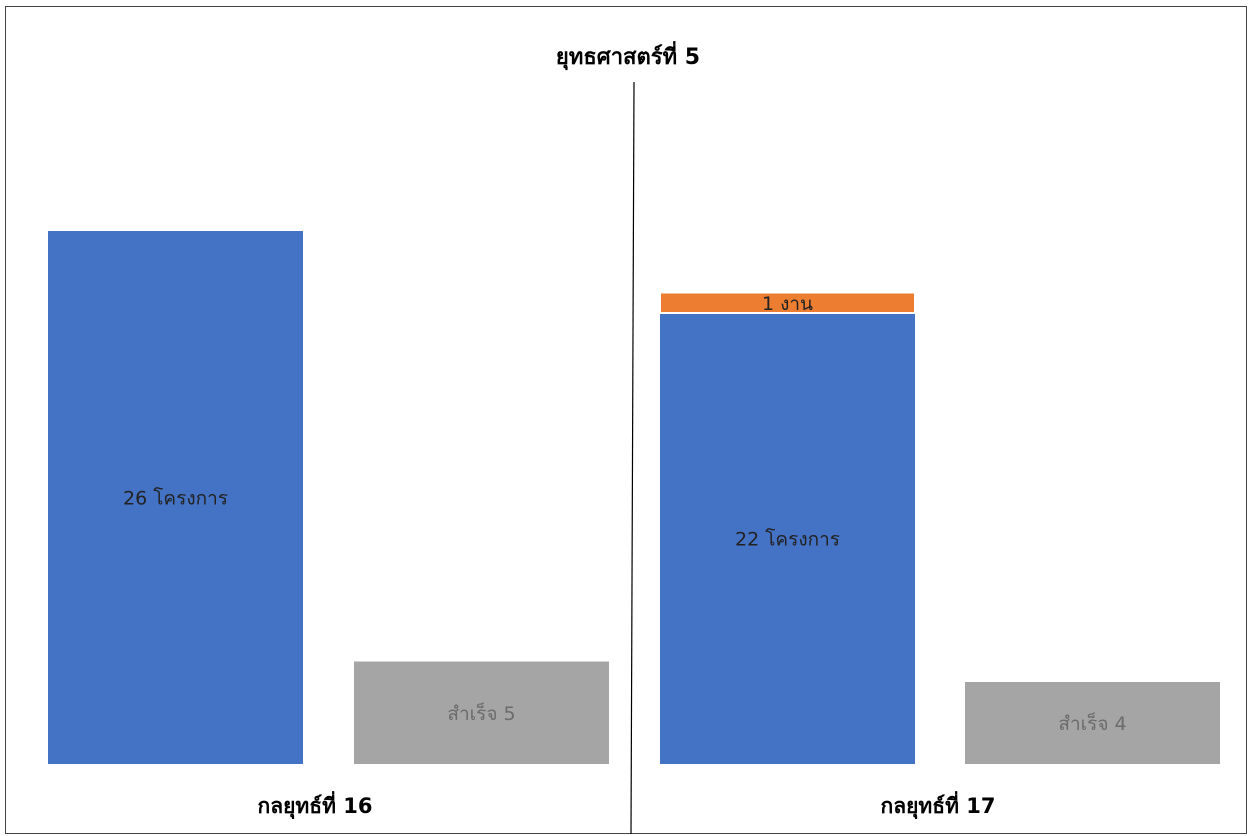 Image resolution: width=1253 pixels, height=836 pixels. Describe the element at coordinates (632, 458) in the screenshot. I see `group-divider` at that location.